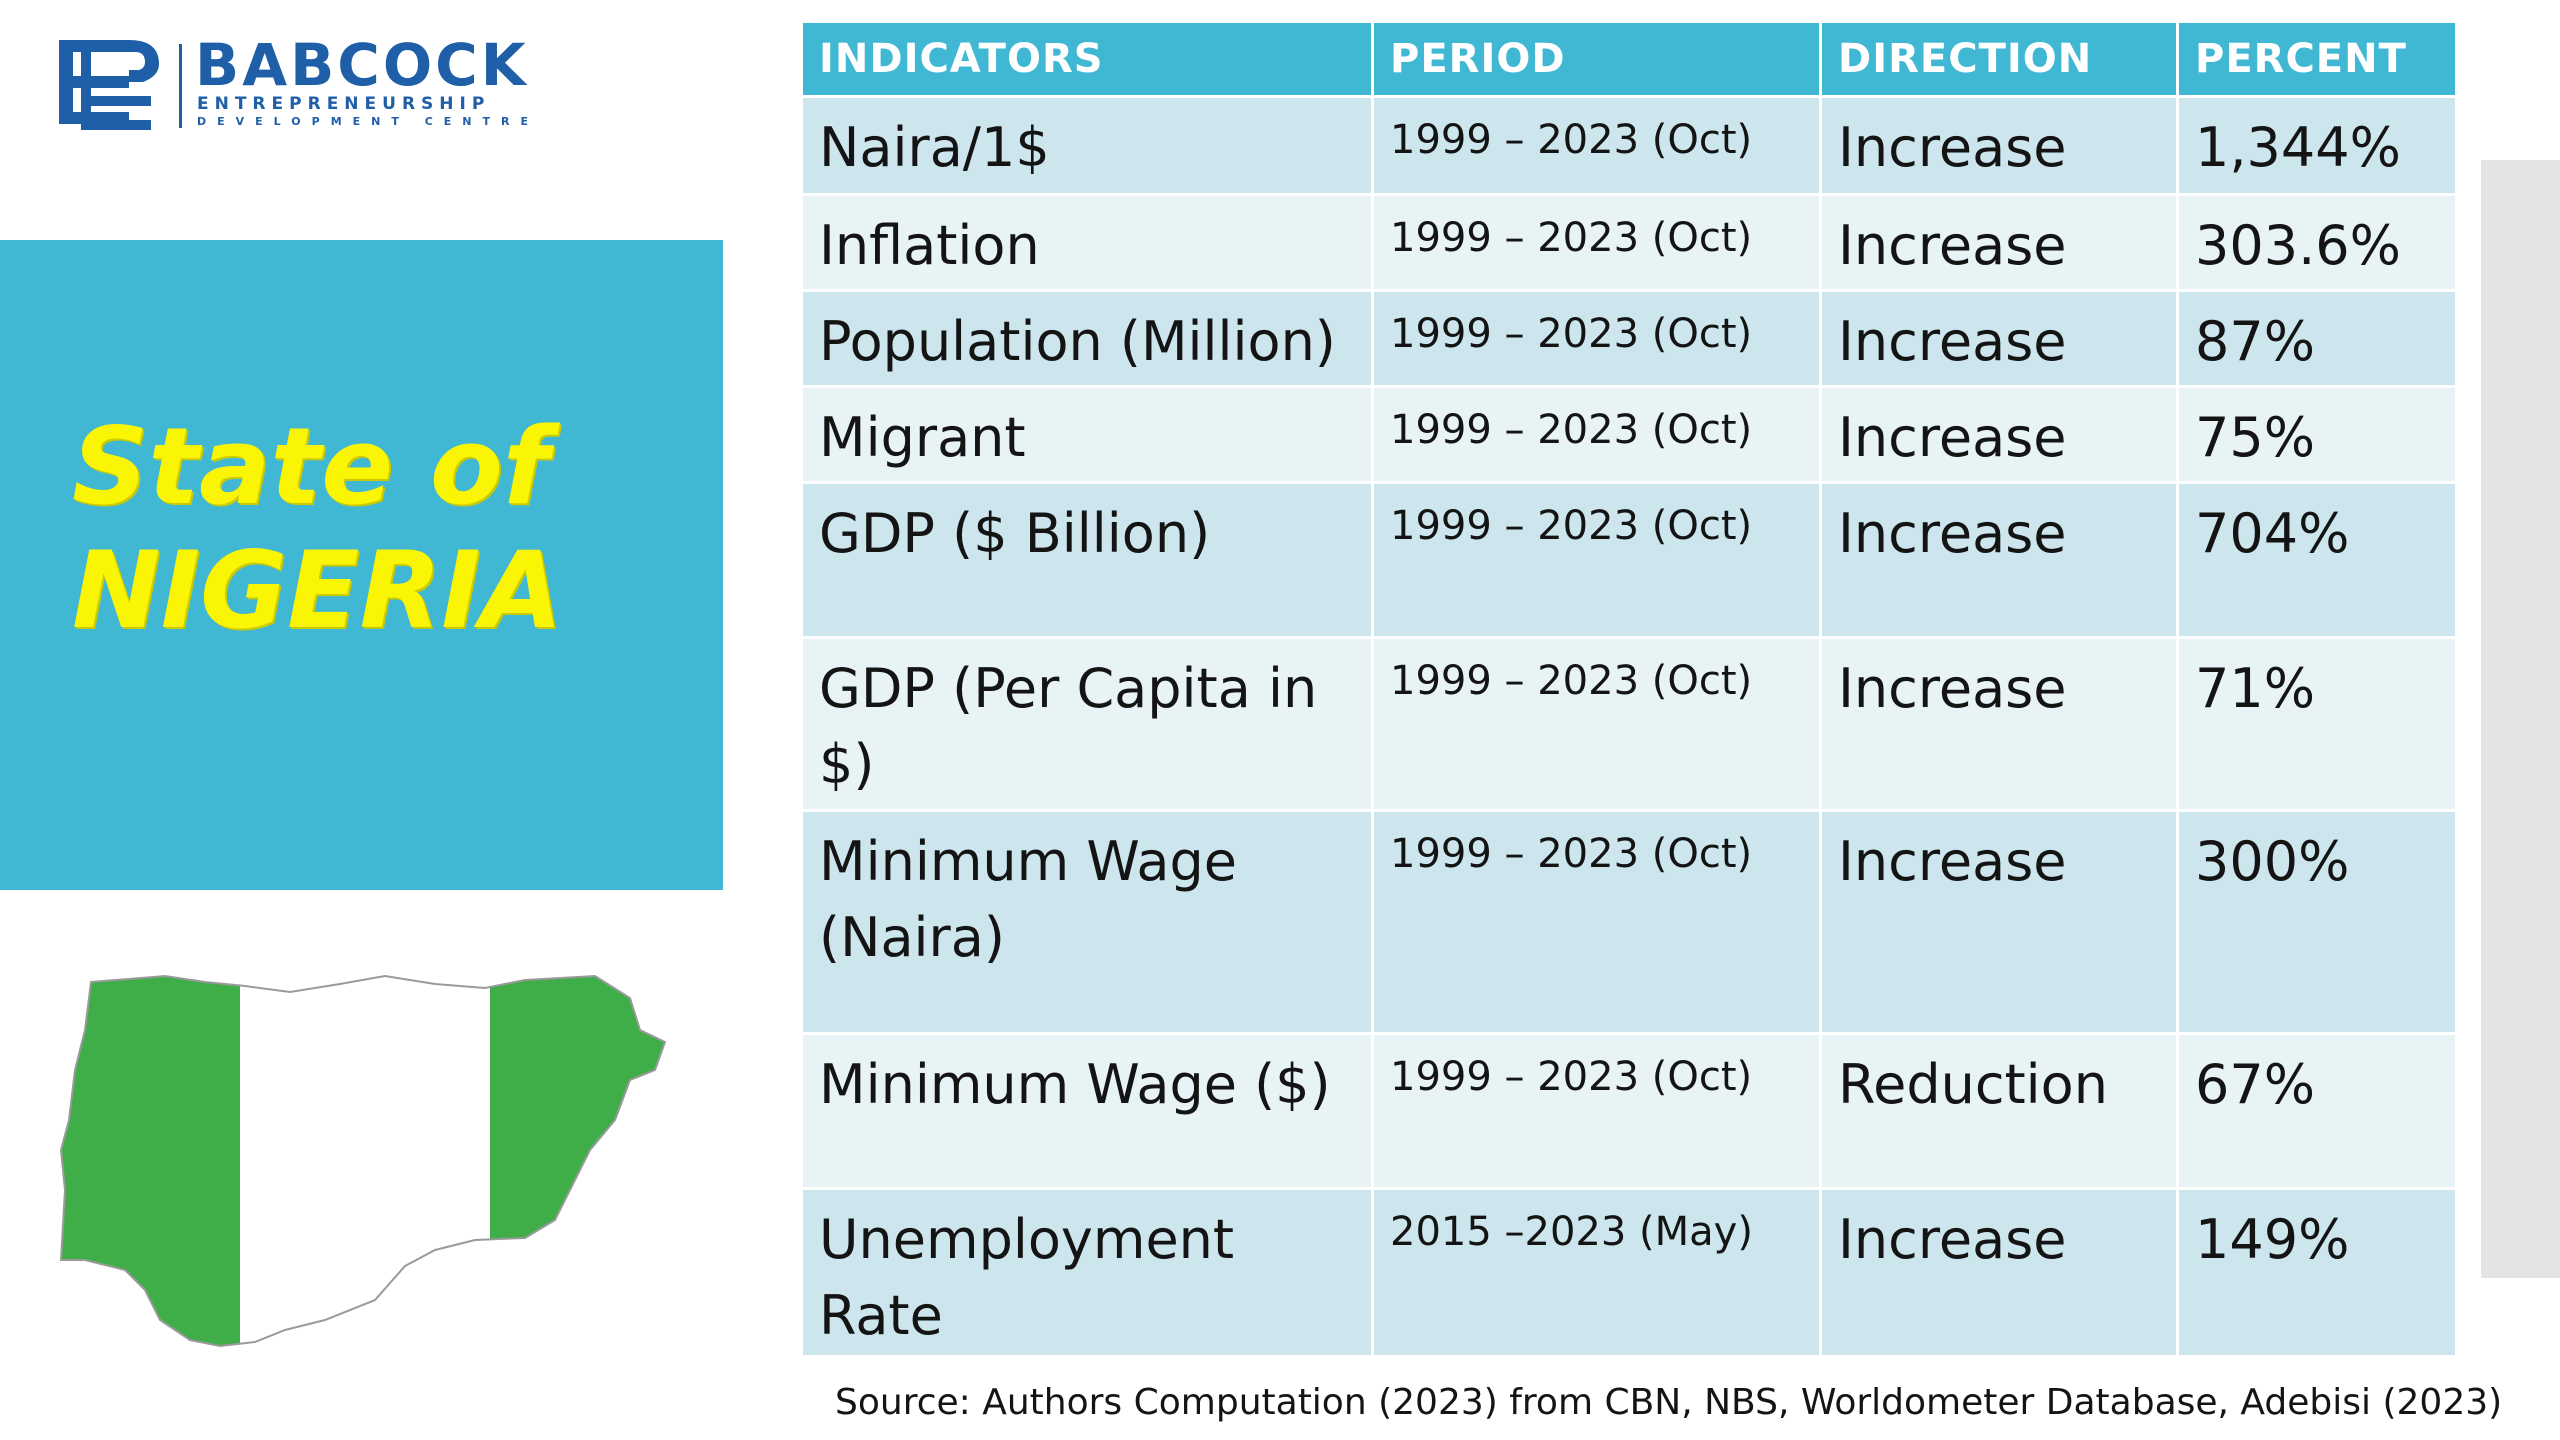 The image size is (2560, 1440). I want to click on cell-indicator: GDP (Per Capita in $), so click(1087, 724).